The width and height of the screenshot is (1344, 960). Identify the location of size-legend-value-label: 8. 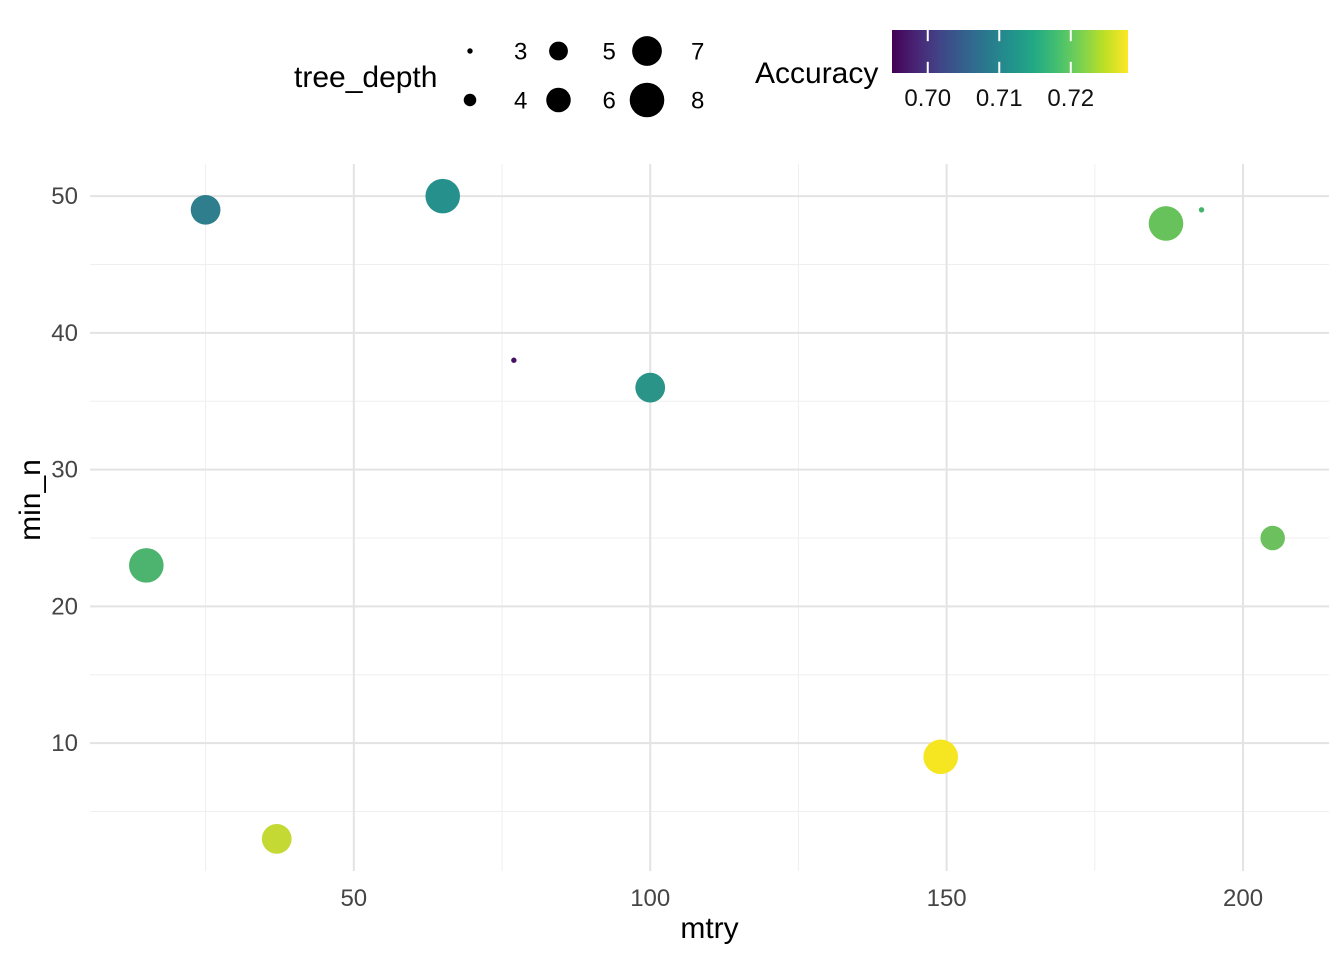
(697, 101).